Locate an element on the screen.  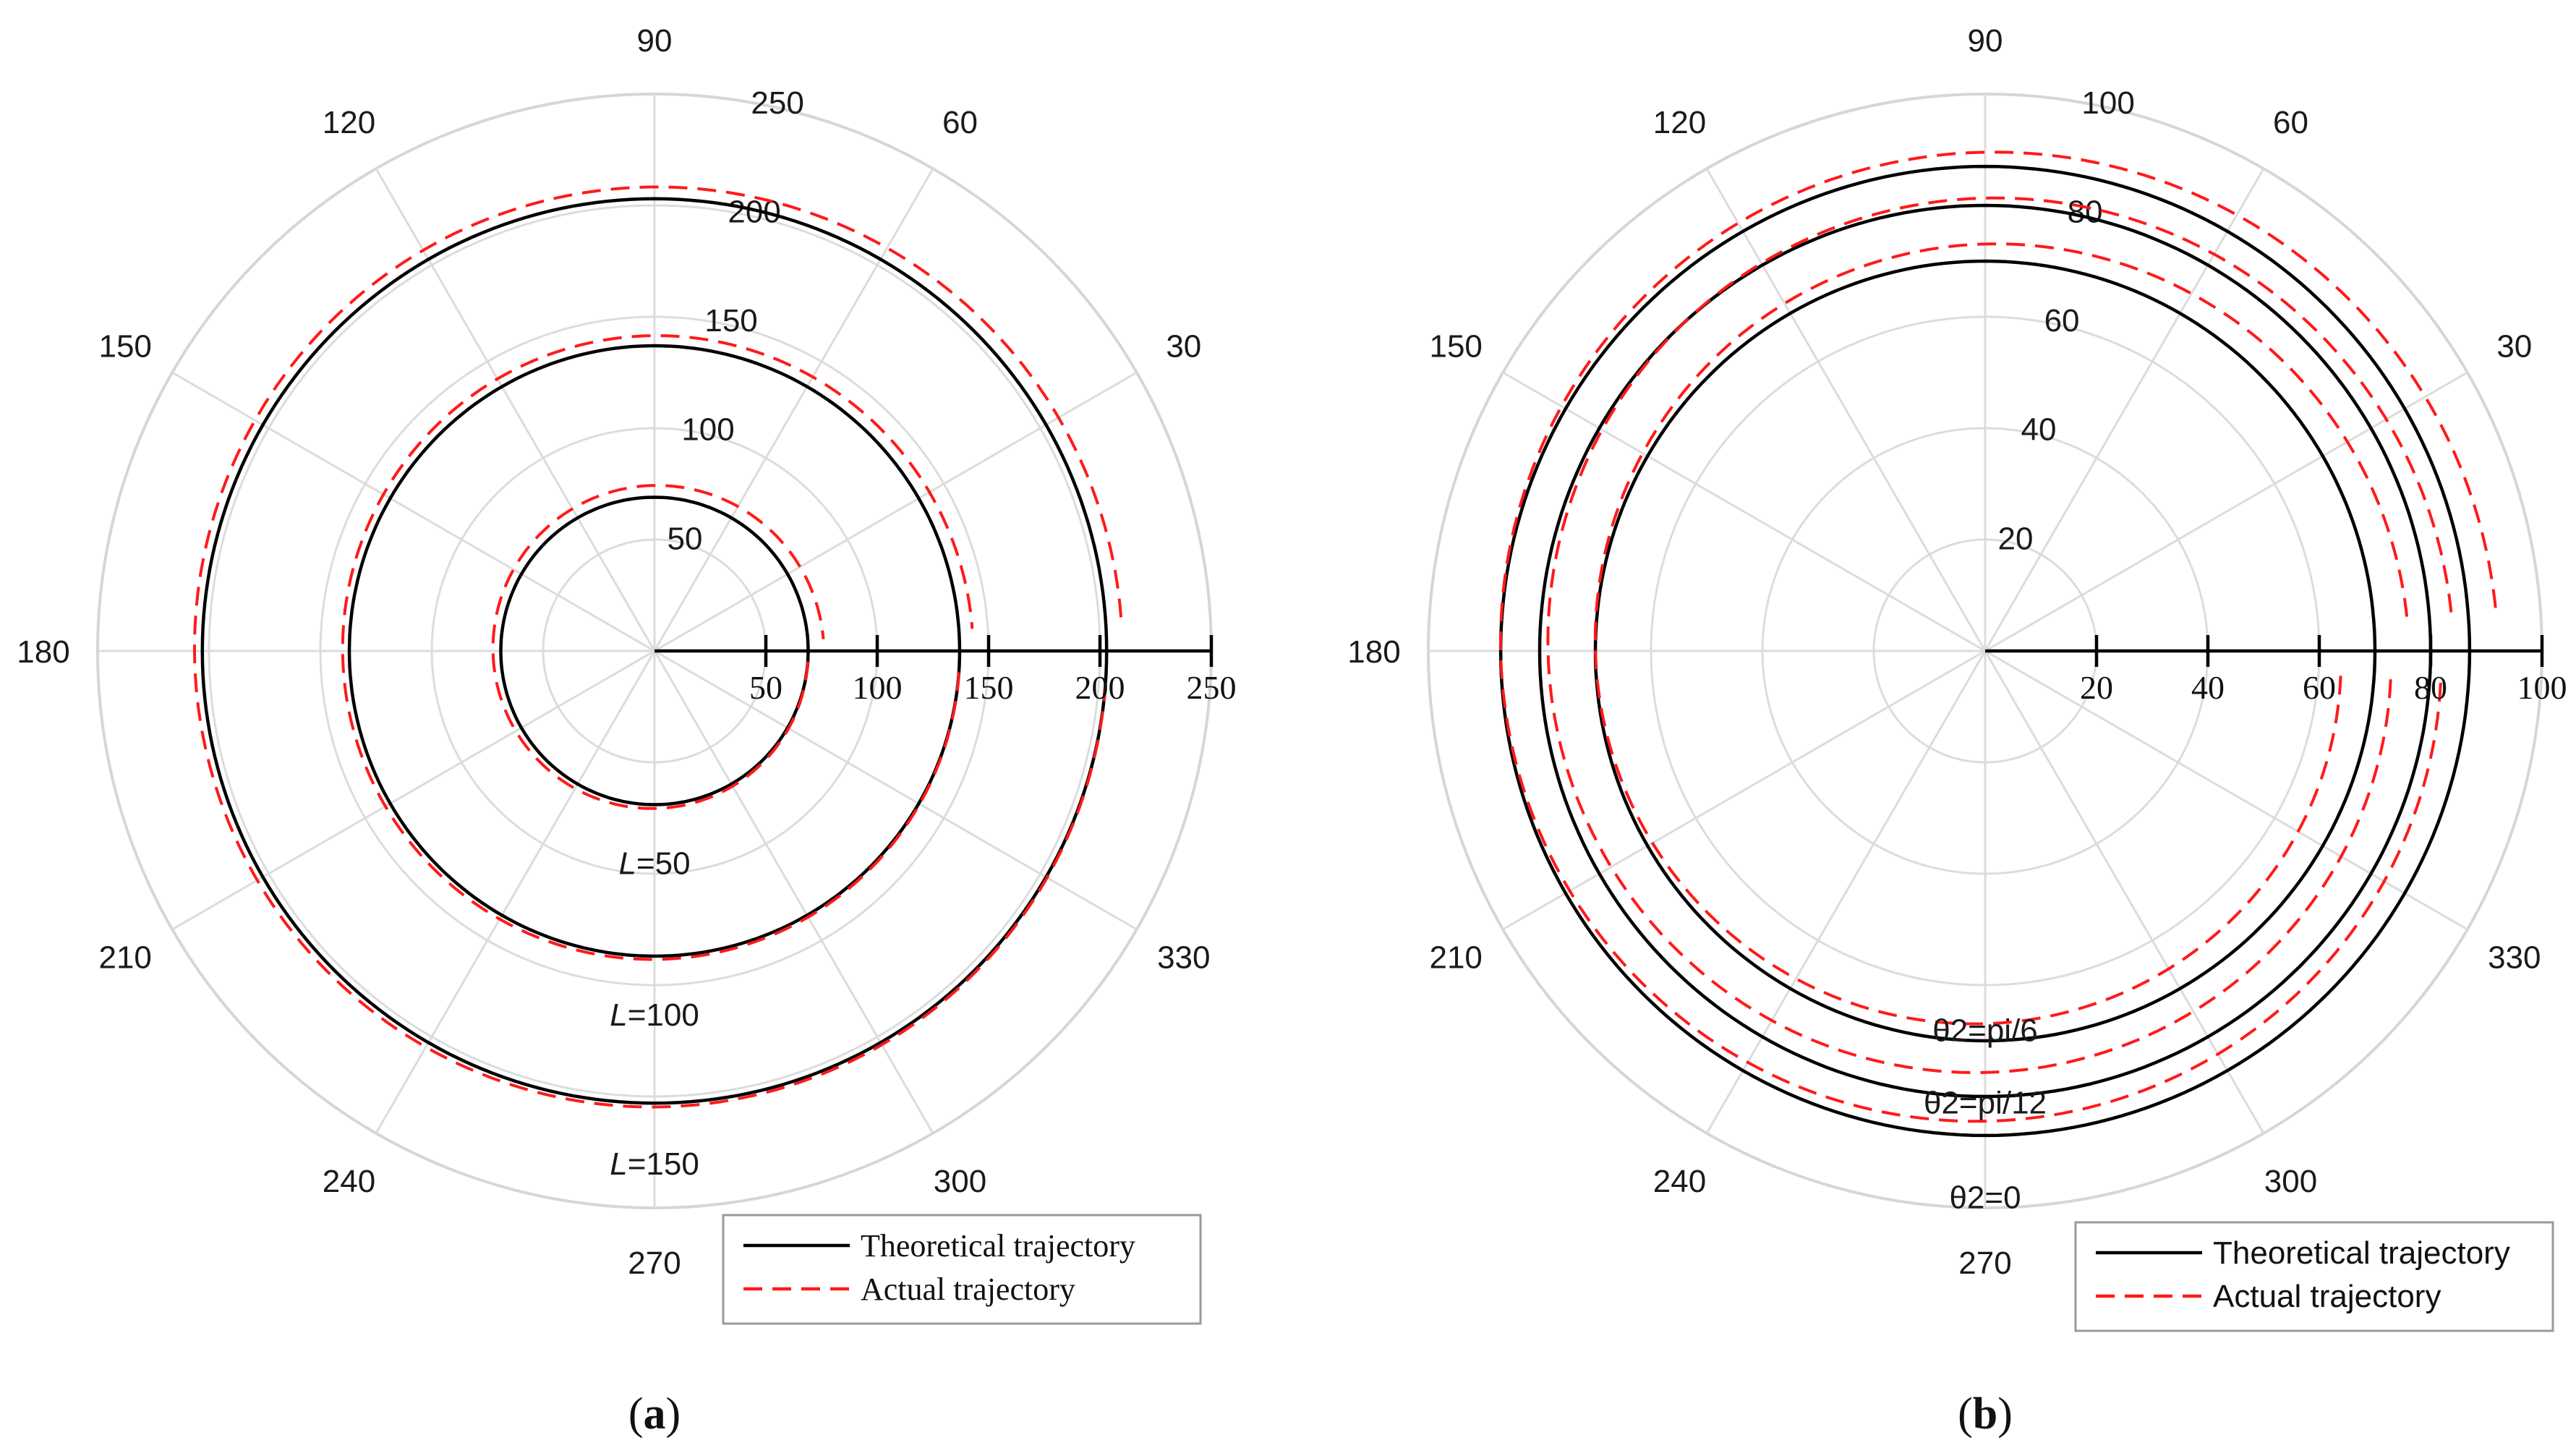
axis-tick-label-80: 80 is located at coordinates (2430, 688).